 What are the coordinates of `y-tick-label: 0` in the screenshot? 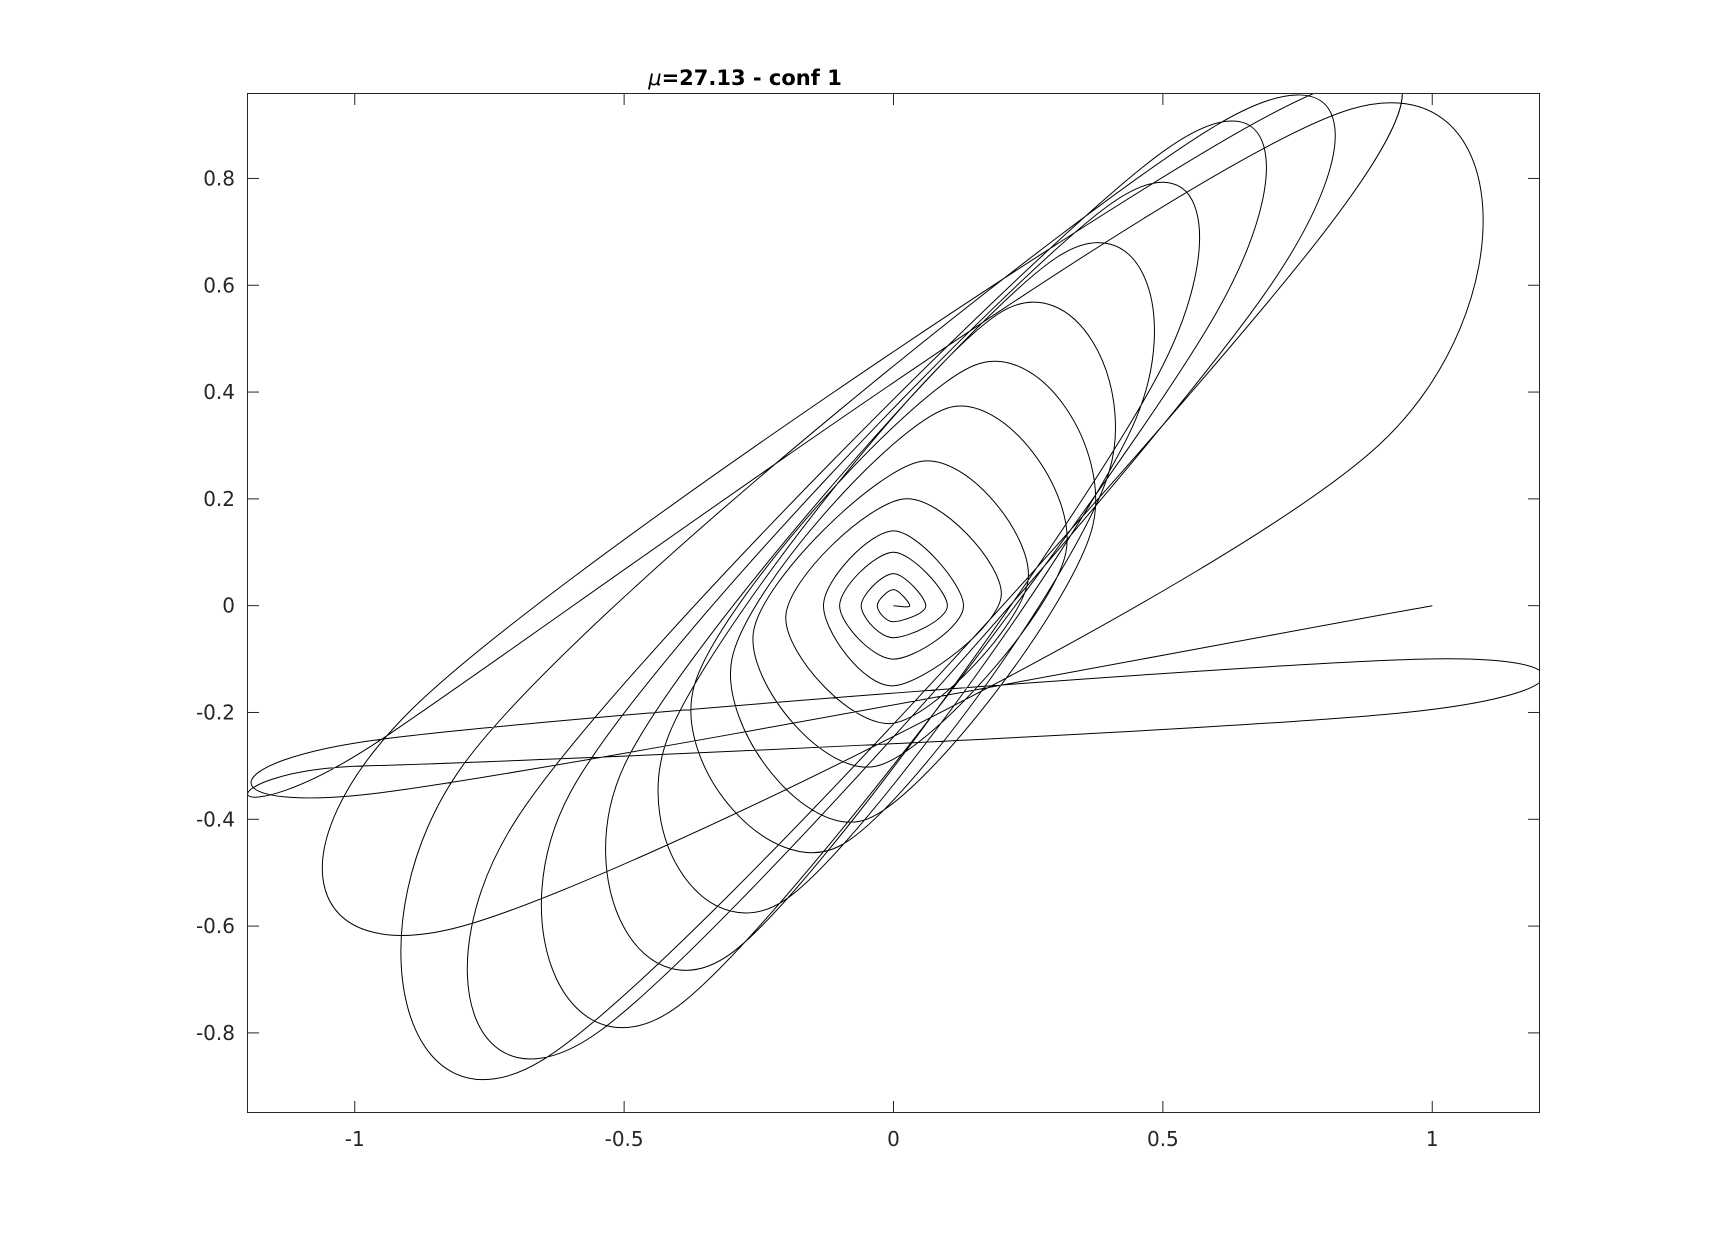 It's located at (228, 606).